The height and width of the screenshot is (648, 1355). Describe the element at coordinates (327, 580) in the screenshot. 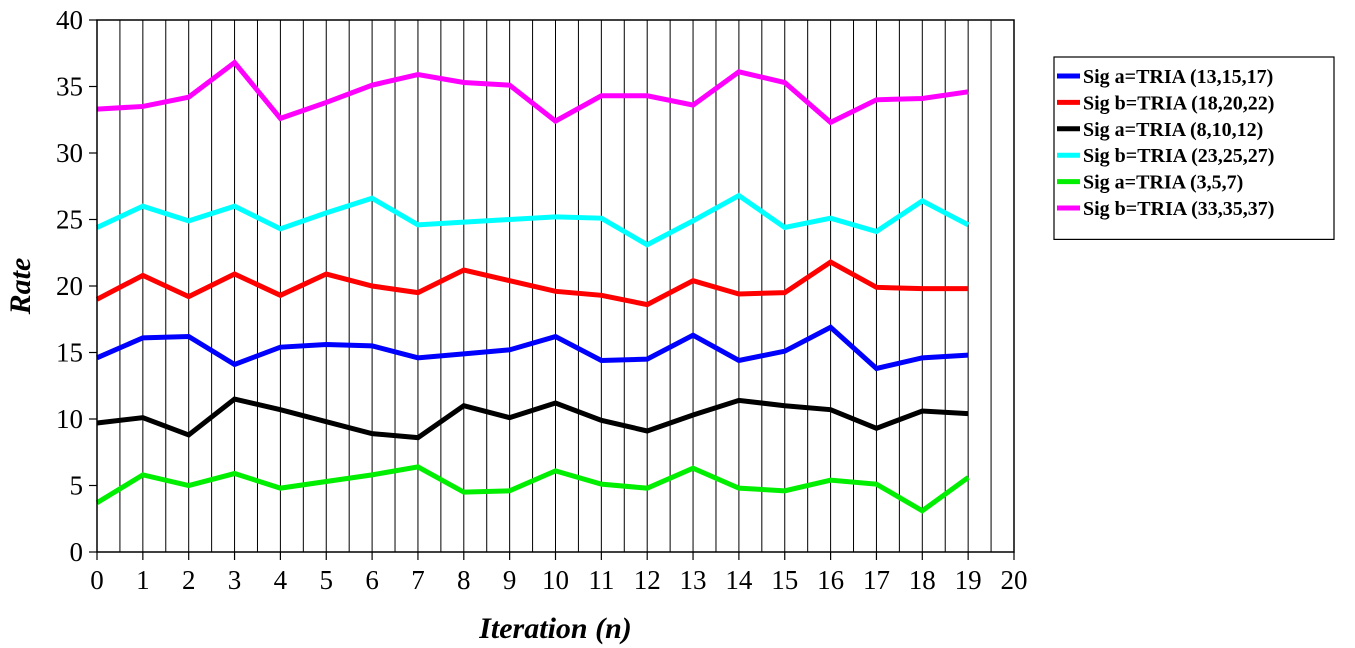

I see `x-tick-label: 5` at that location.